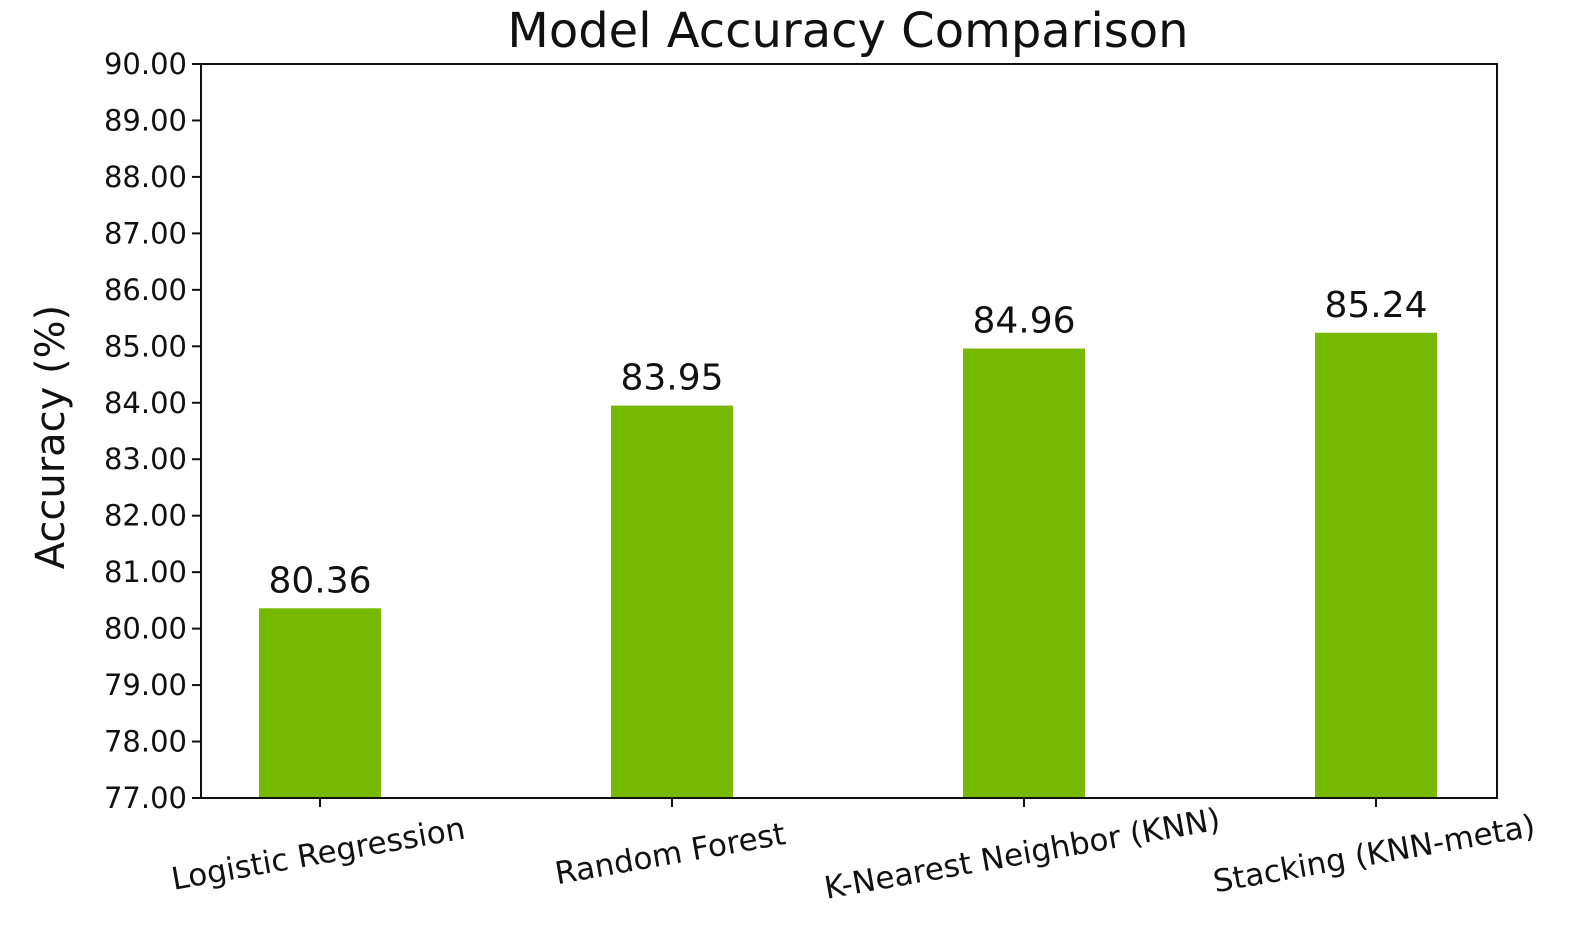 This screenshot has height=934, width=1571. Describe the element at coordinates (145, 233) in the screenshot. I see `y-tick-label: 87.00` at that location.